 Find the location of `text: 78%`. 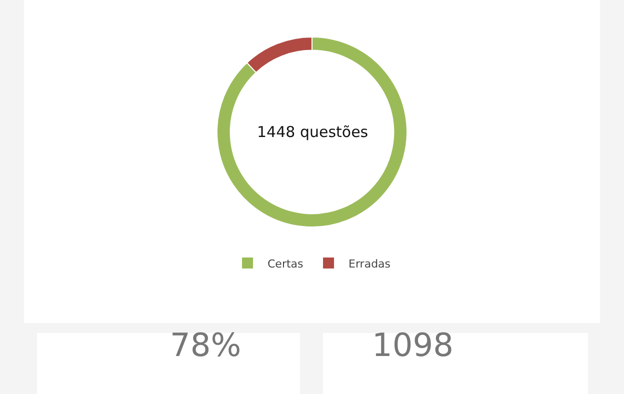

text: 78% is located at coordinates (206, 345).